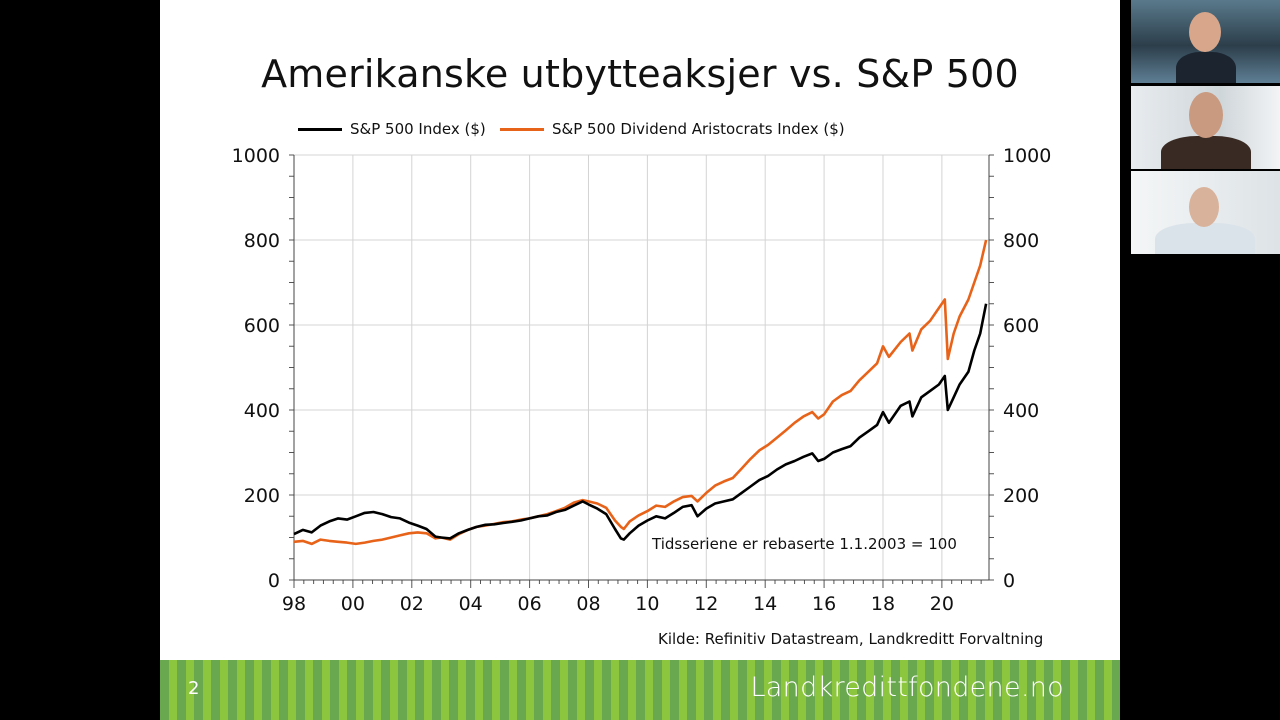 Image resolution: width=1280 pixels, height=720 pixels. What do you see at coordinates (1009, 581) in the screenshot?
I see `y-tick-label-right: 0` at bounding box center [1009, 581].